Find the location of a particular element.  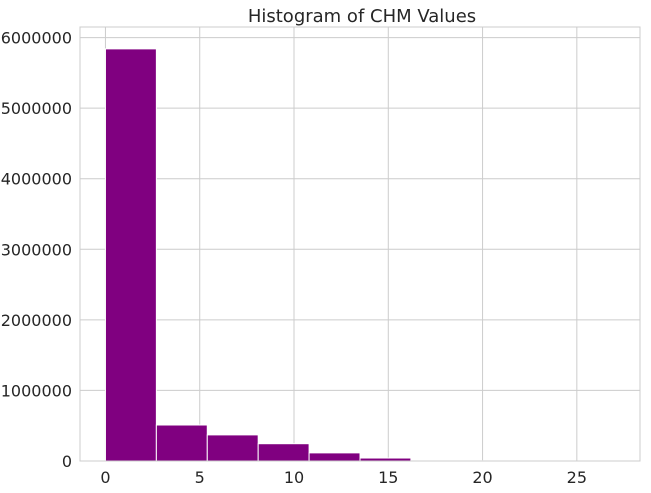

y-tick-label: 1000000 is located at coordinates (36, 390).